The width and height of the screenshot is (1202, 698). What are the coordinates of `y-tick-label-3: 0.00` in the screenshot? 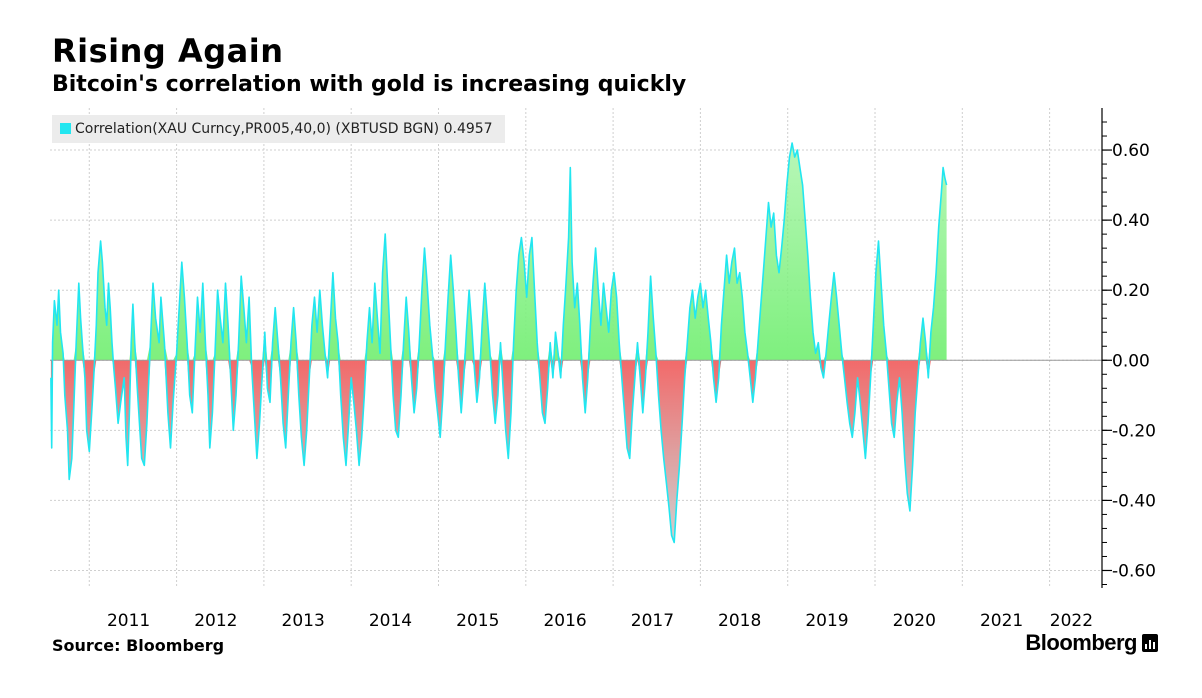 It's located at (1131, 361).